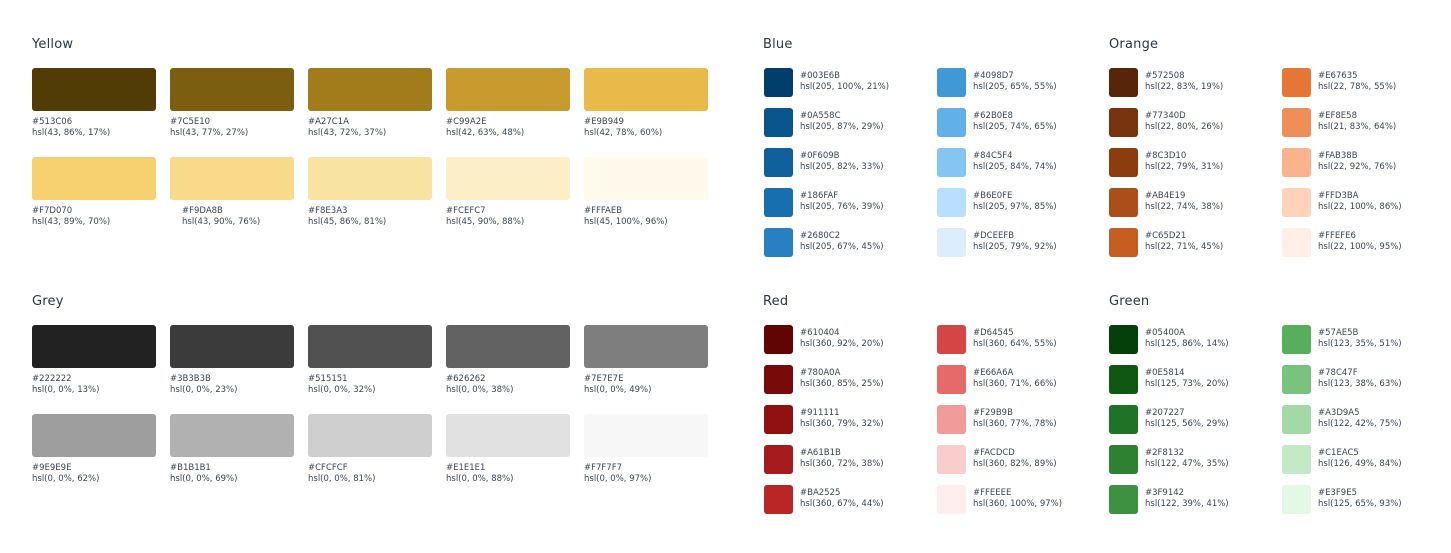 Image resolution: width=1451 pixels, height=553 pixels. I want to click on swatch-label: #DCEEFB hsl(205, 79%, 92%), so click(1015, 242).